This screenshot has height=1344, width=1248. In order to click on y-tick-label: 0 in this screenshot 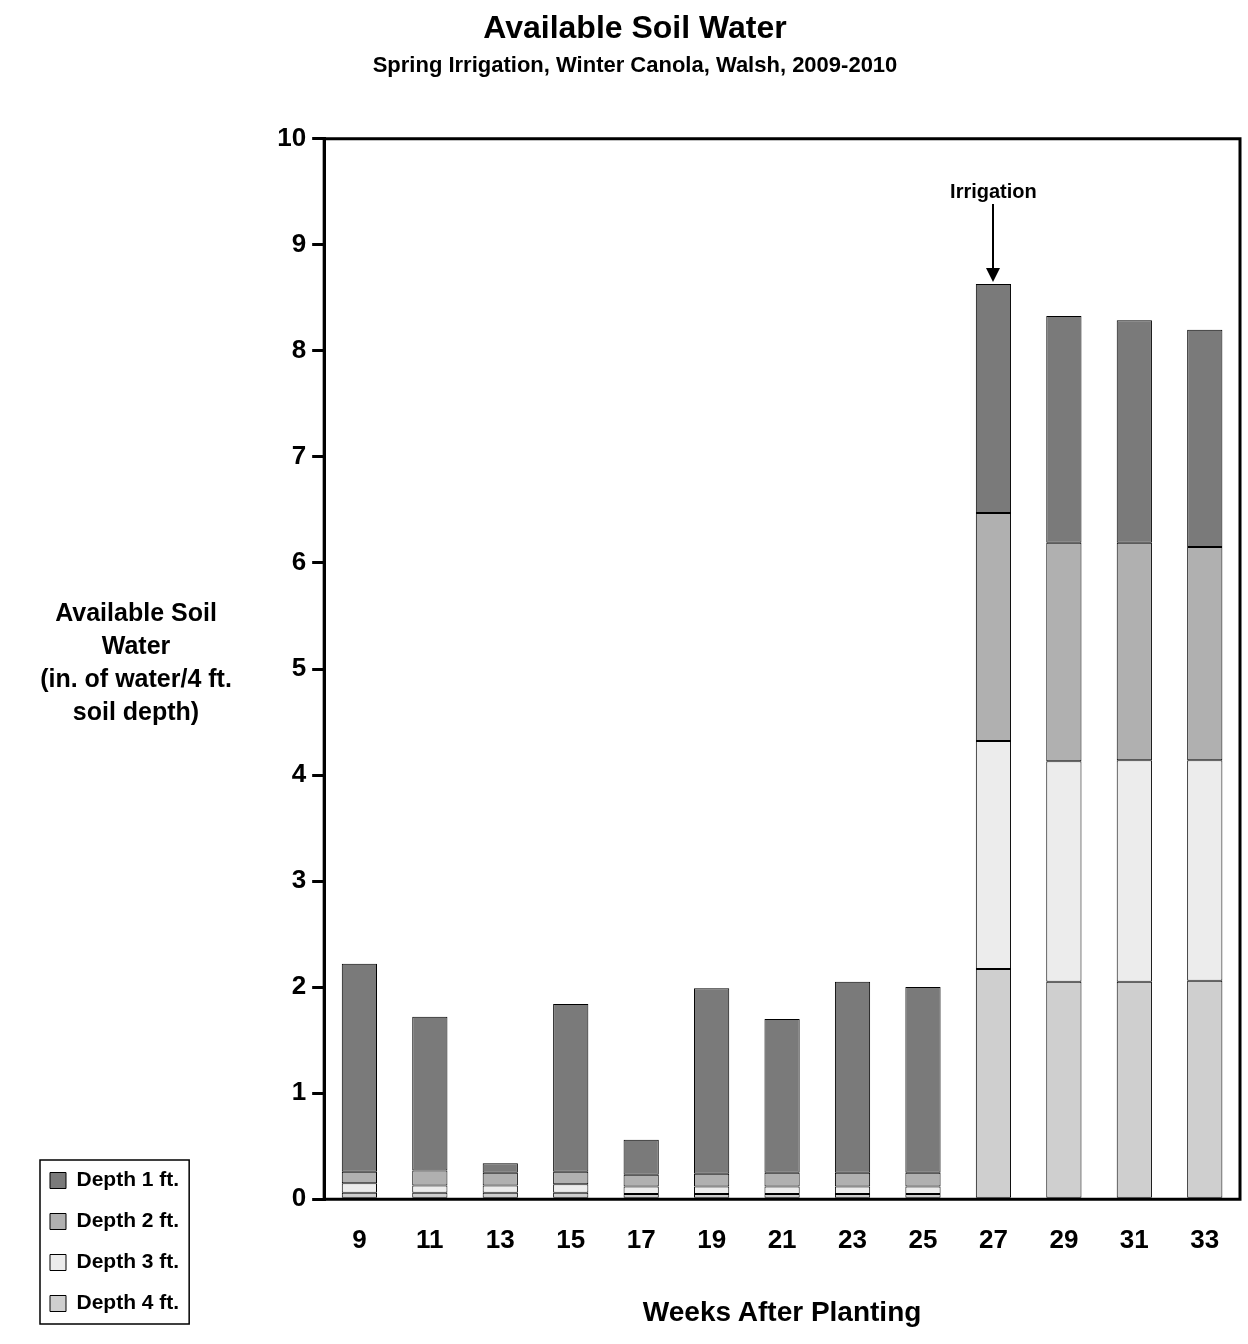, I will do `click(299, 1197)`.